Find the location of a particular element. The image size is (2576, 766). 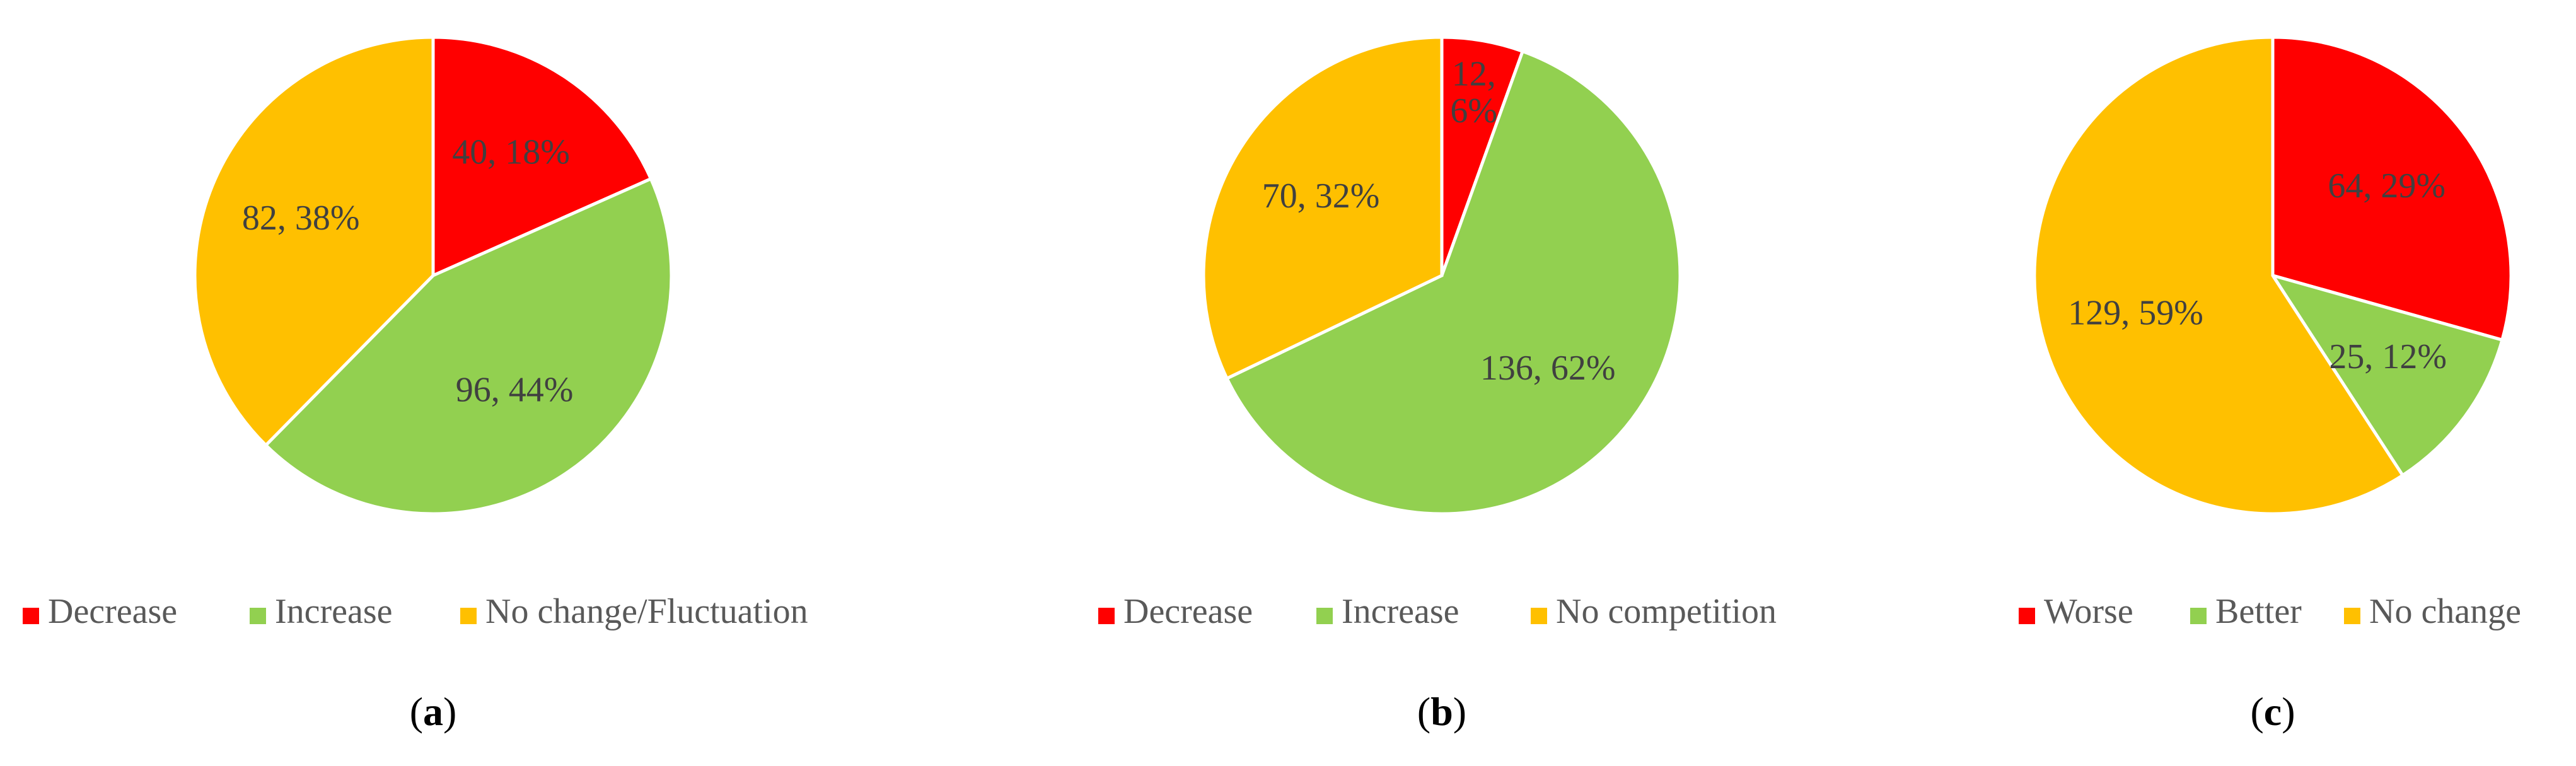

data-label: 64, 29% is located at coordinates (2386, 186).